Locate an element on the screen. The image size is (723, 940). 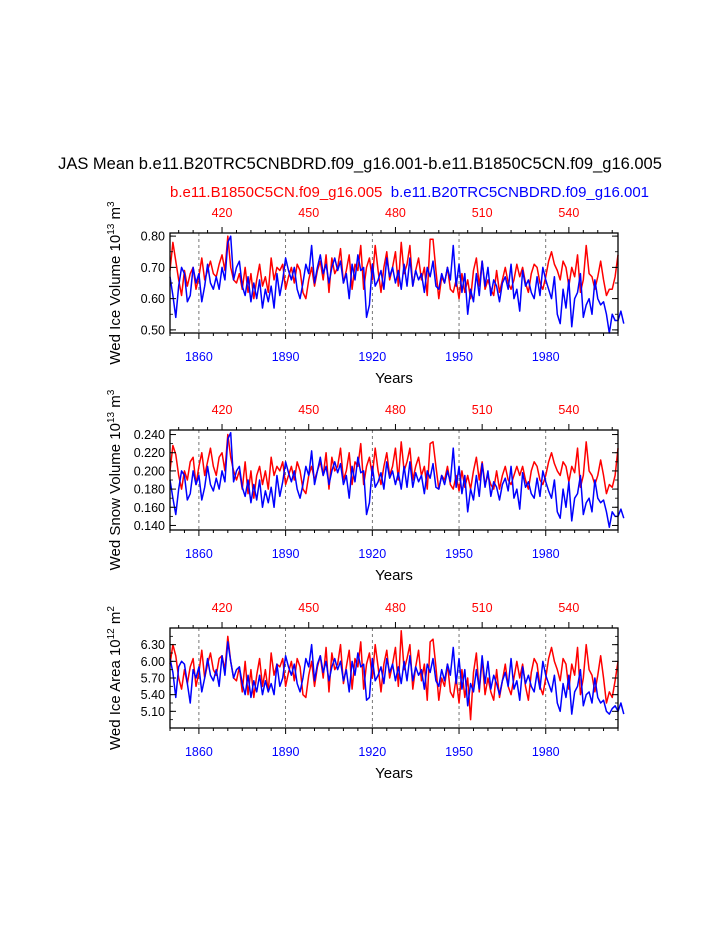
y-tick-label: 5.40 is located at coordinates (153, 695).